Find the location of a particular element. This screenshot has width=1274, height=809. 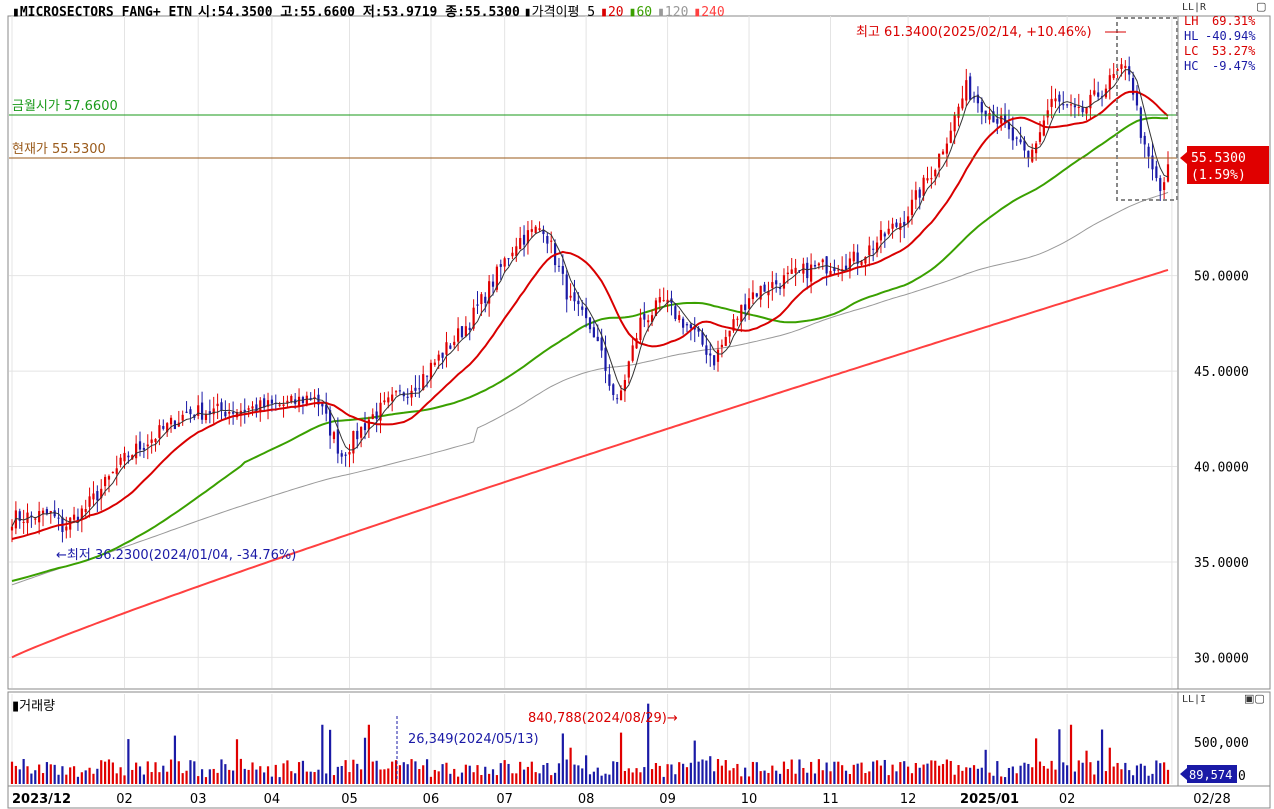

date-tick-label: 2023/12 is located at coordinates (41, 799).